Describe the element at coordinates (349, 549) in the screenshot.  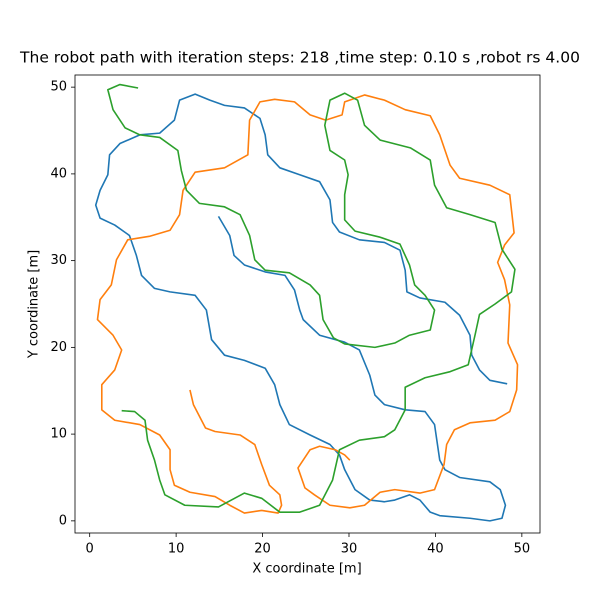
I see `x-tick-label: 30` at that location.